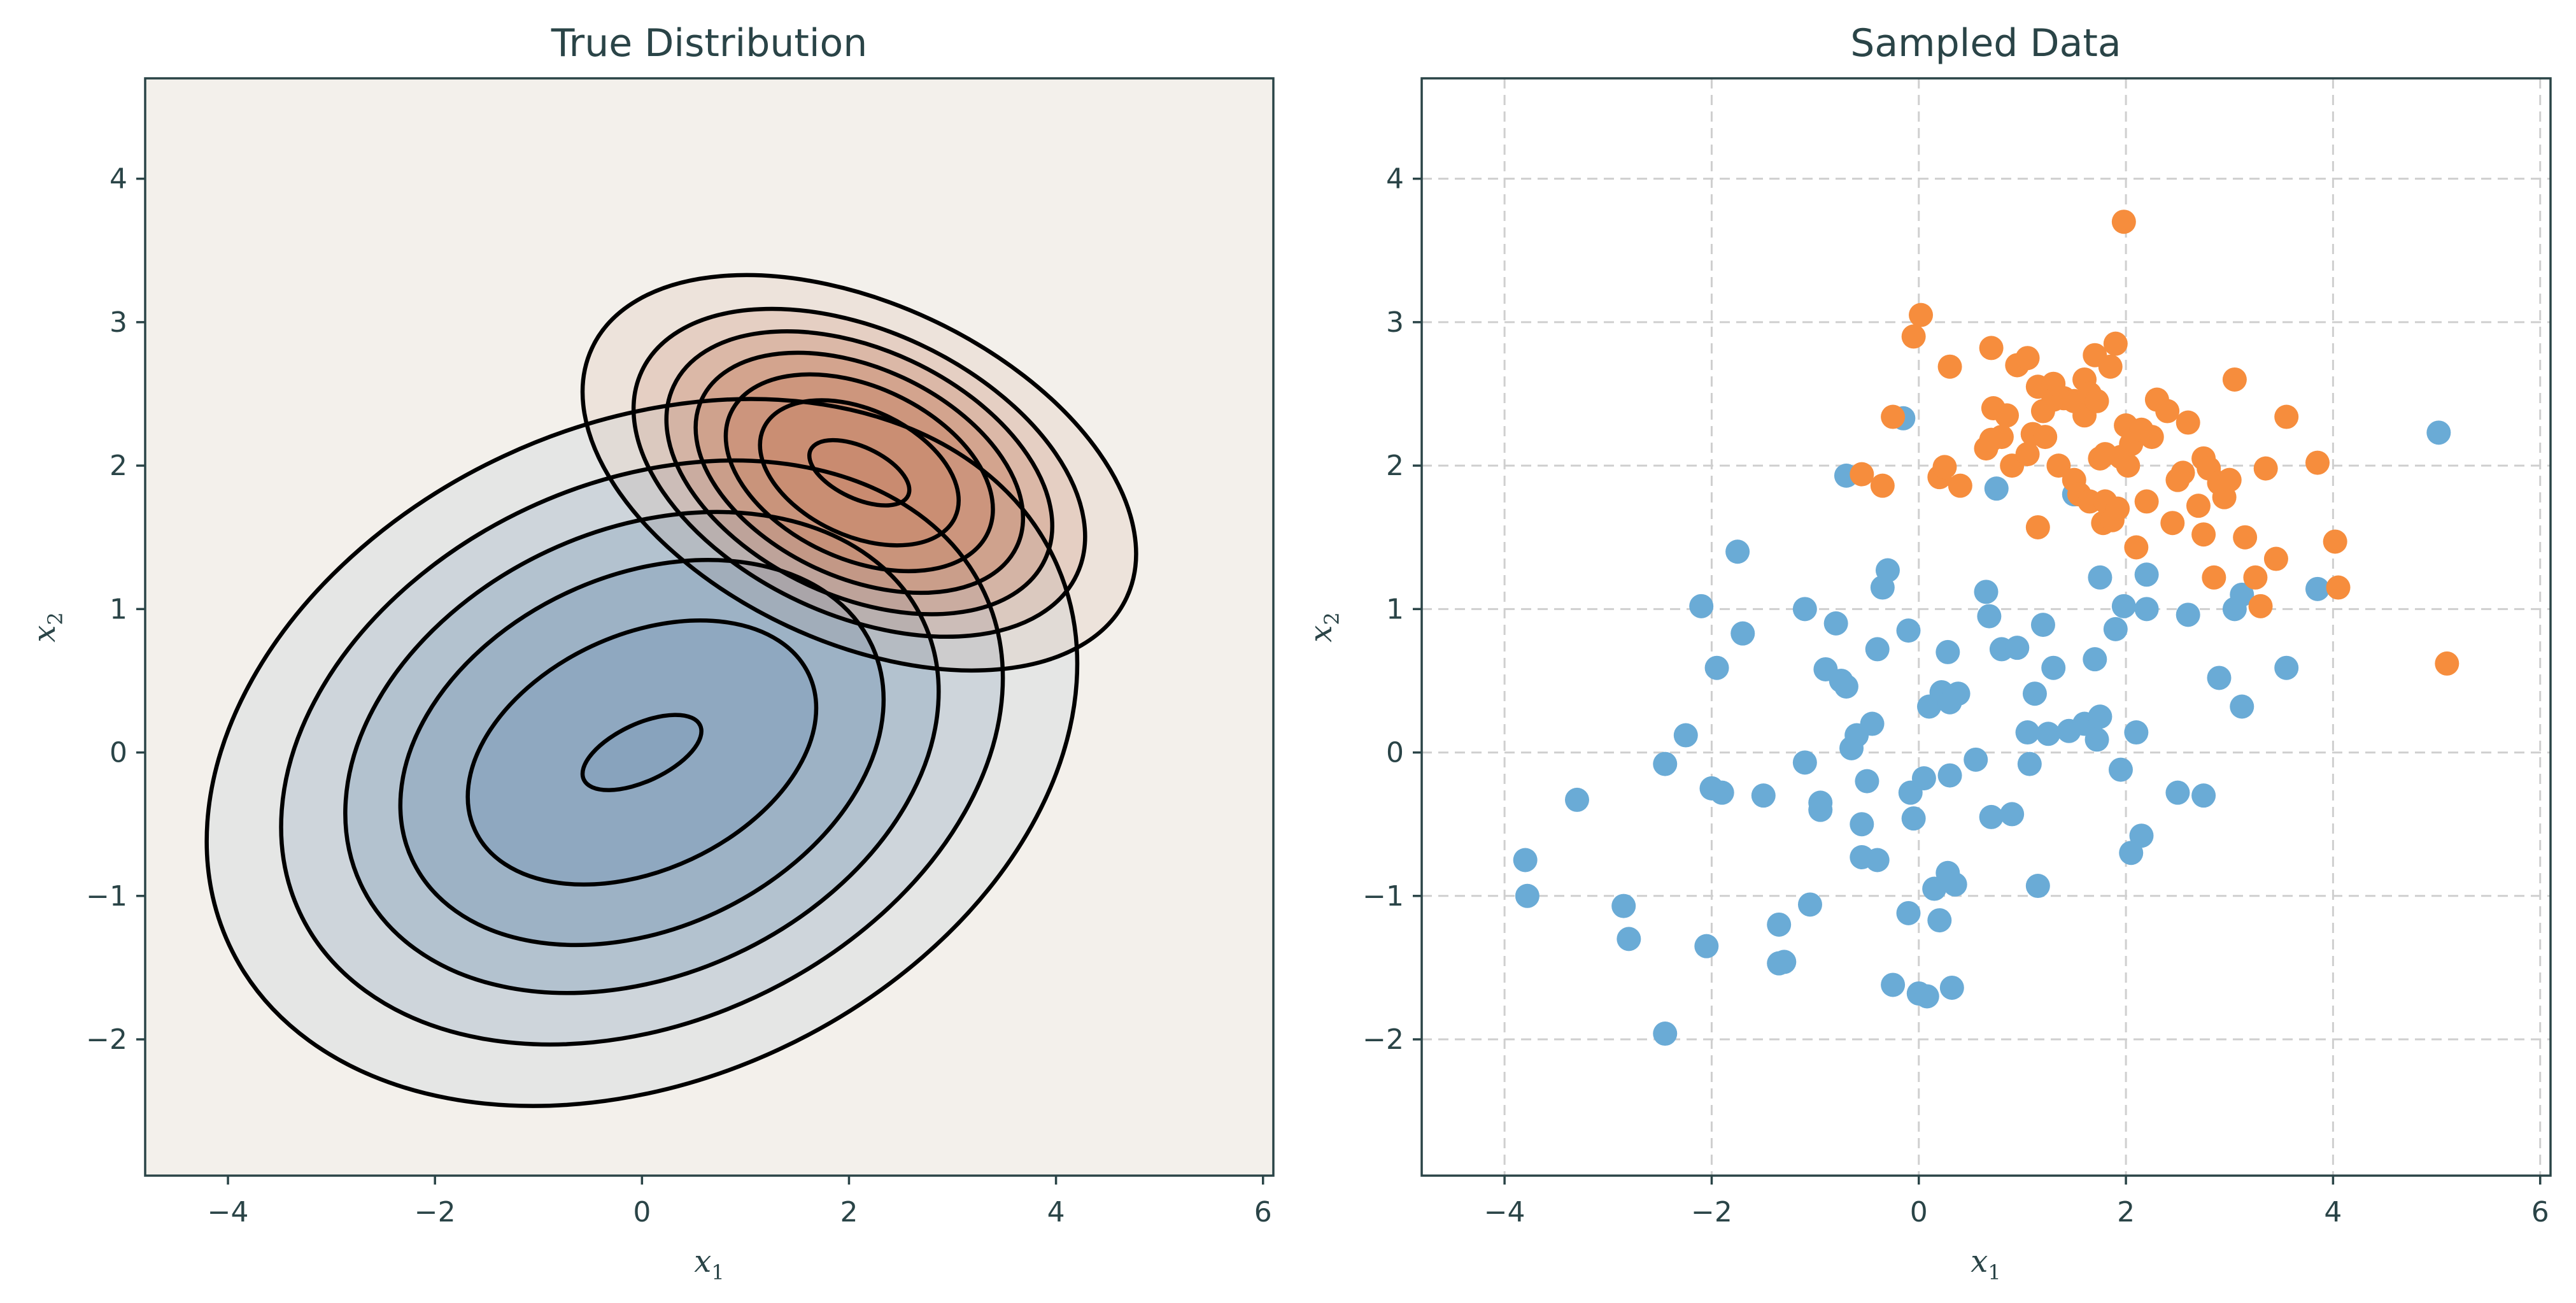  What do you see at coordinates (709, 43) in the screenshot?
I see `panel-title: True Distribution` at bounding box center [709, 43].